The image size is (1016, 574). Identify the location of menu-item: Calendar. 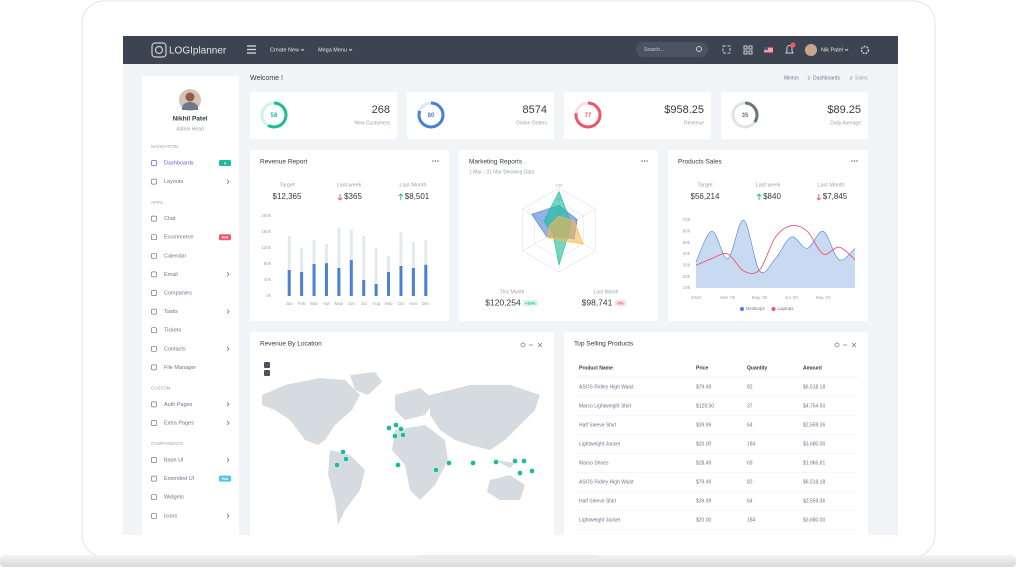
(175, 256).